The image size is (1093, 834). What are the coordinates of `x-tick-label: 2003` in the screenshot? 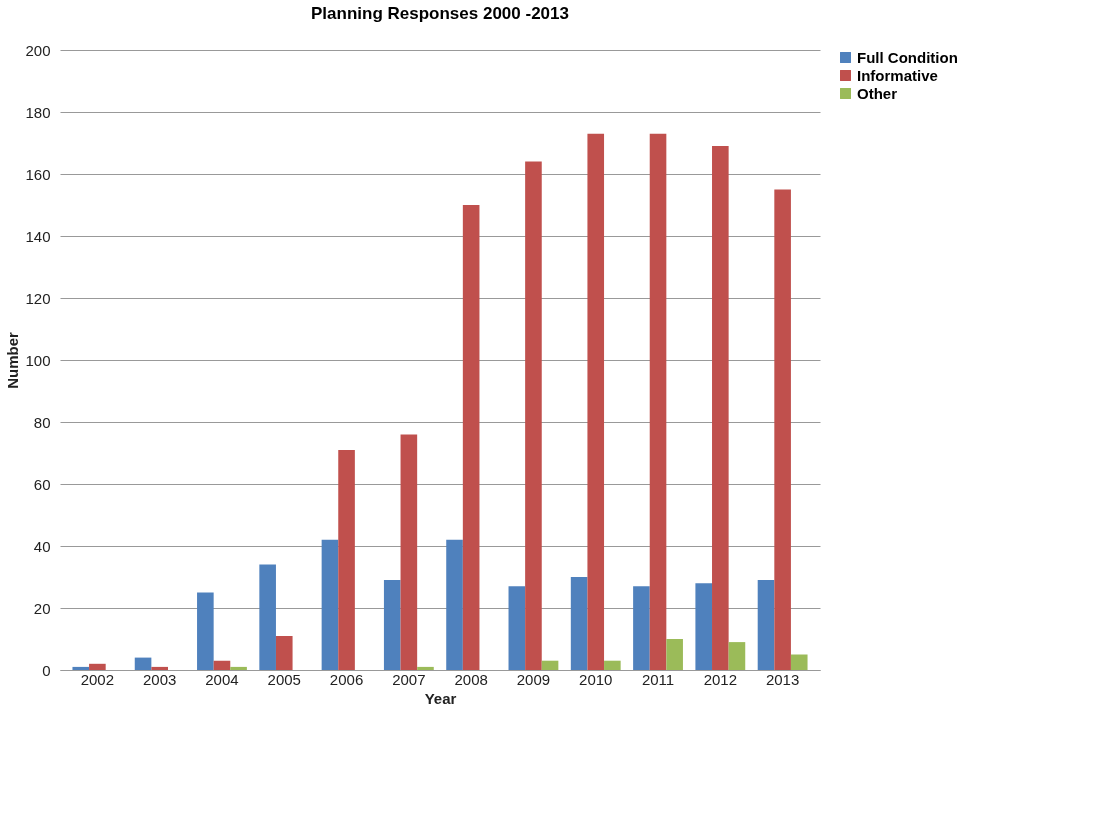 It's located at (159, 679).